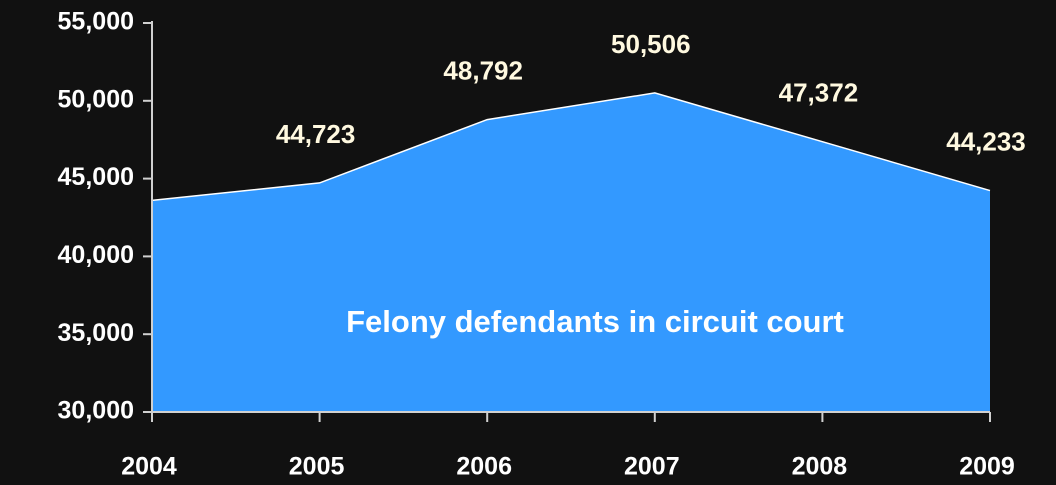 The height and width of the screenshot is (485, 1056). I want to click on y-tick-label: 50,000, so click(96, 99).